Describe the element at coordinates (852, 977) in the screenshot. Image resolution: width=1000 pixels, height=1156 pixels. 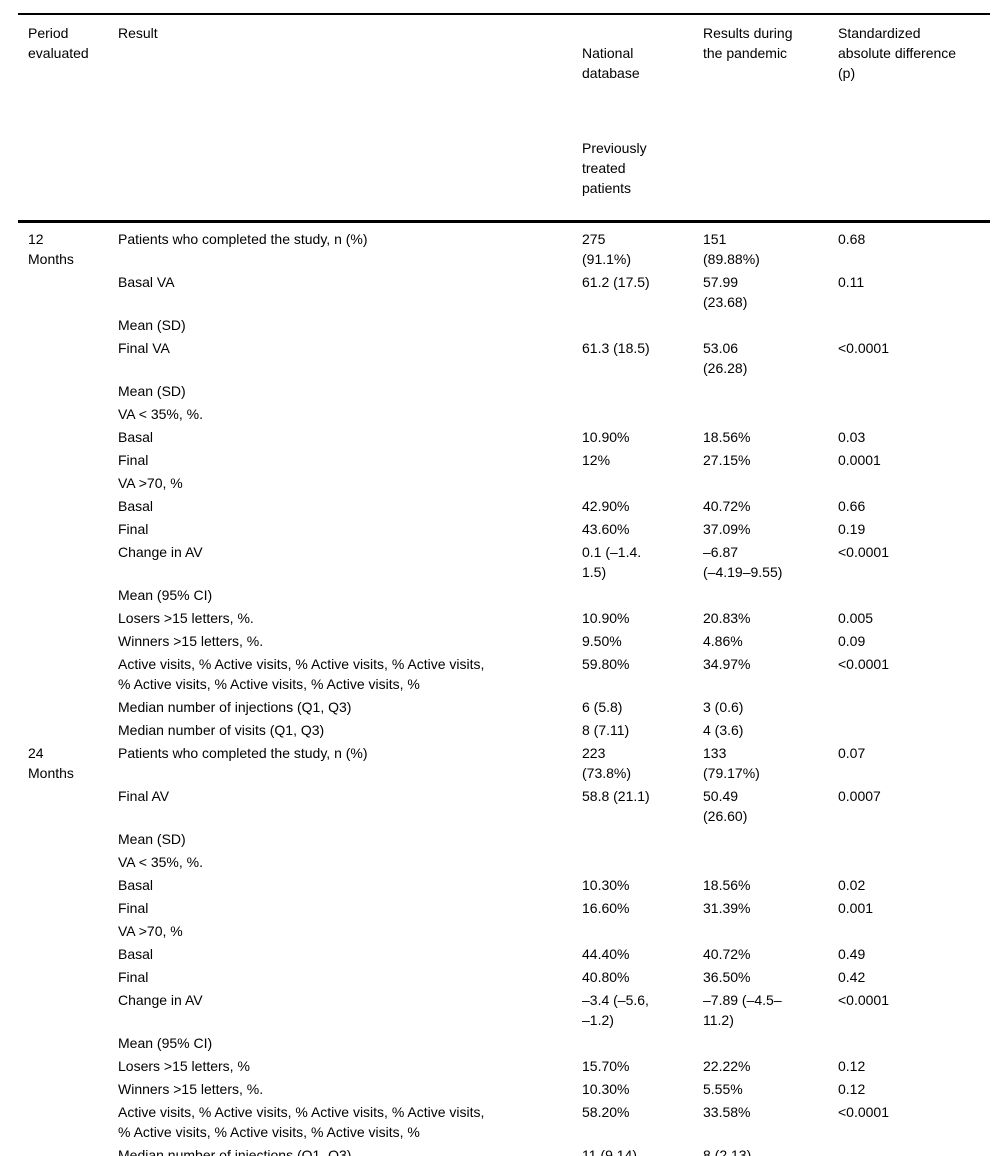
I see `p-value-cell: 0.42` at that location.